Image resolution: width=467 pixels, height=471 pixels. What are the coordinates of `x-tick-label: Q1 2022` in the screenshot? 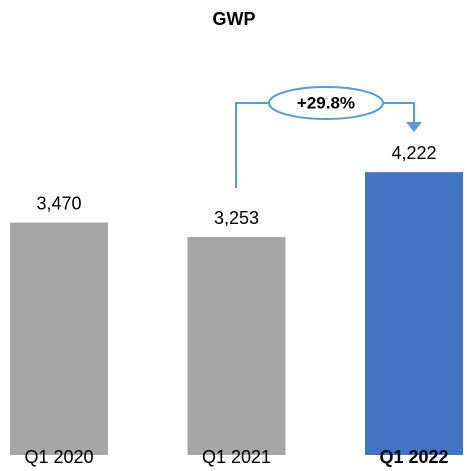 It's located at (413, 457).